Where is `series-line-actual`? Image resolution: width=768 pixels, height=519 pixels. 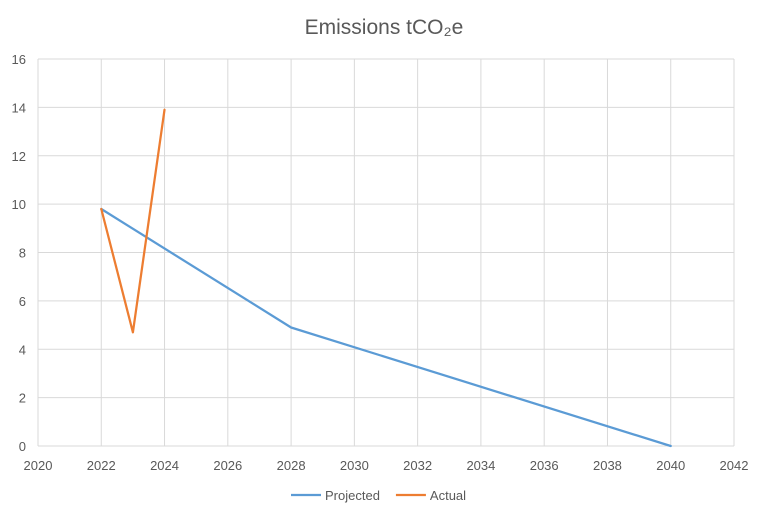
series-line-actual is located at coordinates (133, 221).